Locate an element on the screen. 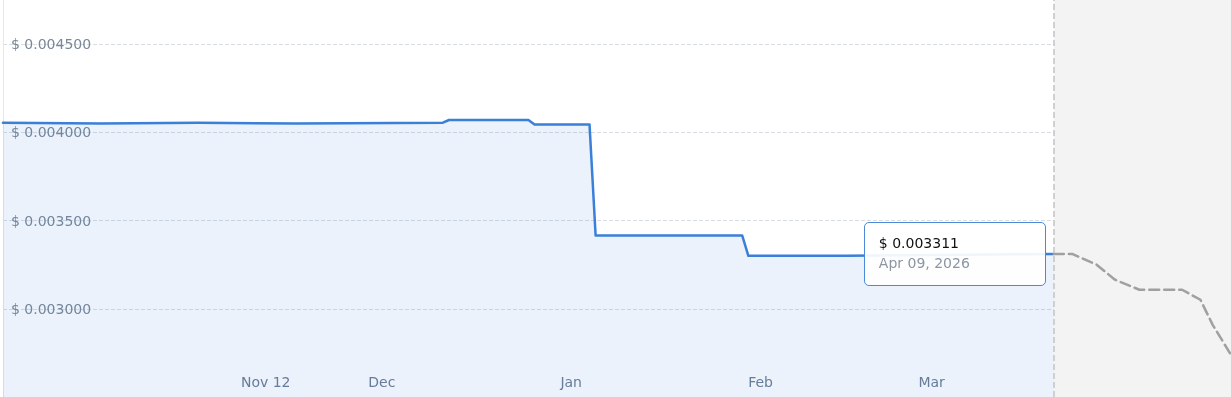 This screenshot has width=1231, height=397. x-tick-label: Feb is located at coordinates (761, 382).